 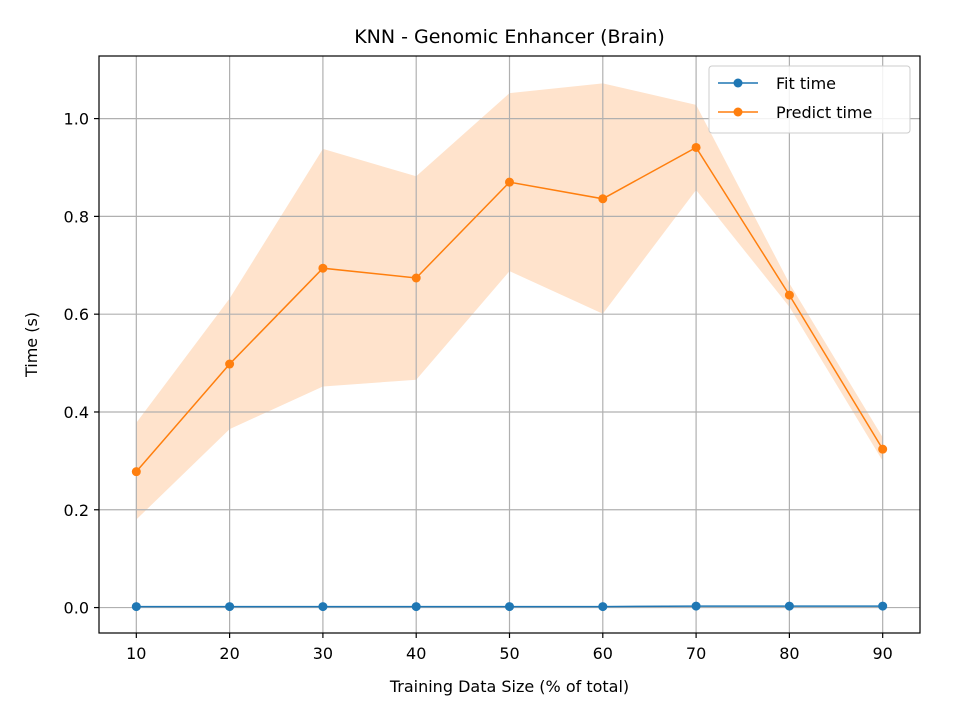 What do you see at coordinates (806, 83) in the screenshot?
I see `legend-label-0: Fit time` at bounding box center [806, 83].